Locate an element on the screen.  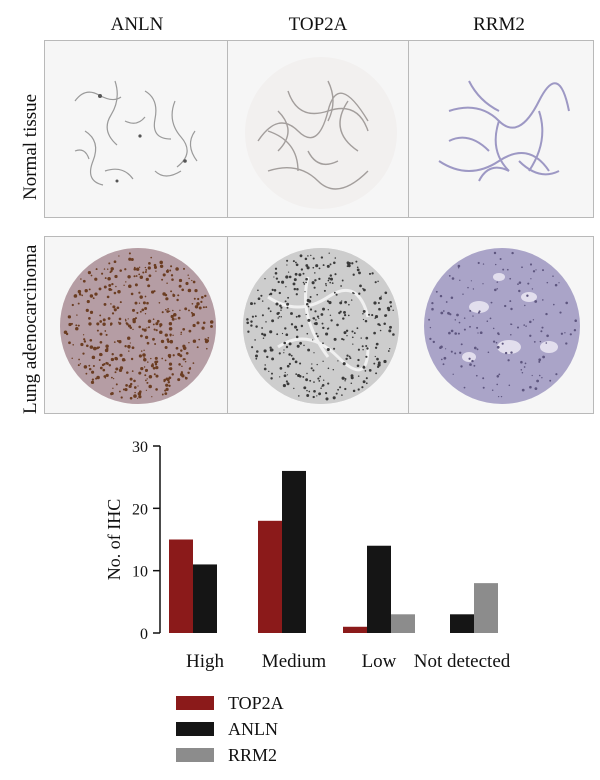
tissue-core-image is located at coordinates (321, 326).